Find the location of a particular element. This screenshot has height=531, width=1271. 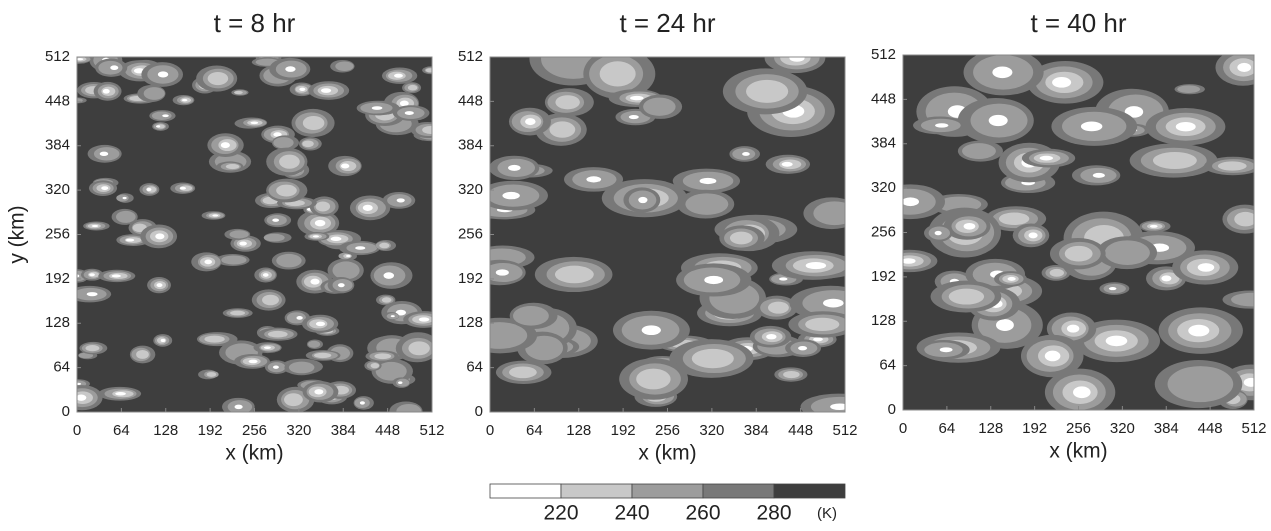

colorbar-tick-label: 280 is located at coordinates (773, 513).